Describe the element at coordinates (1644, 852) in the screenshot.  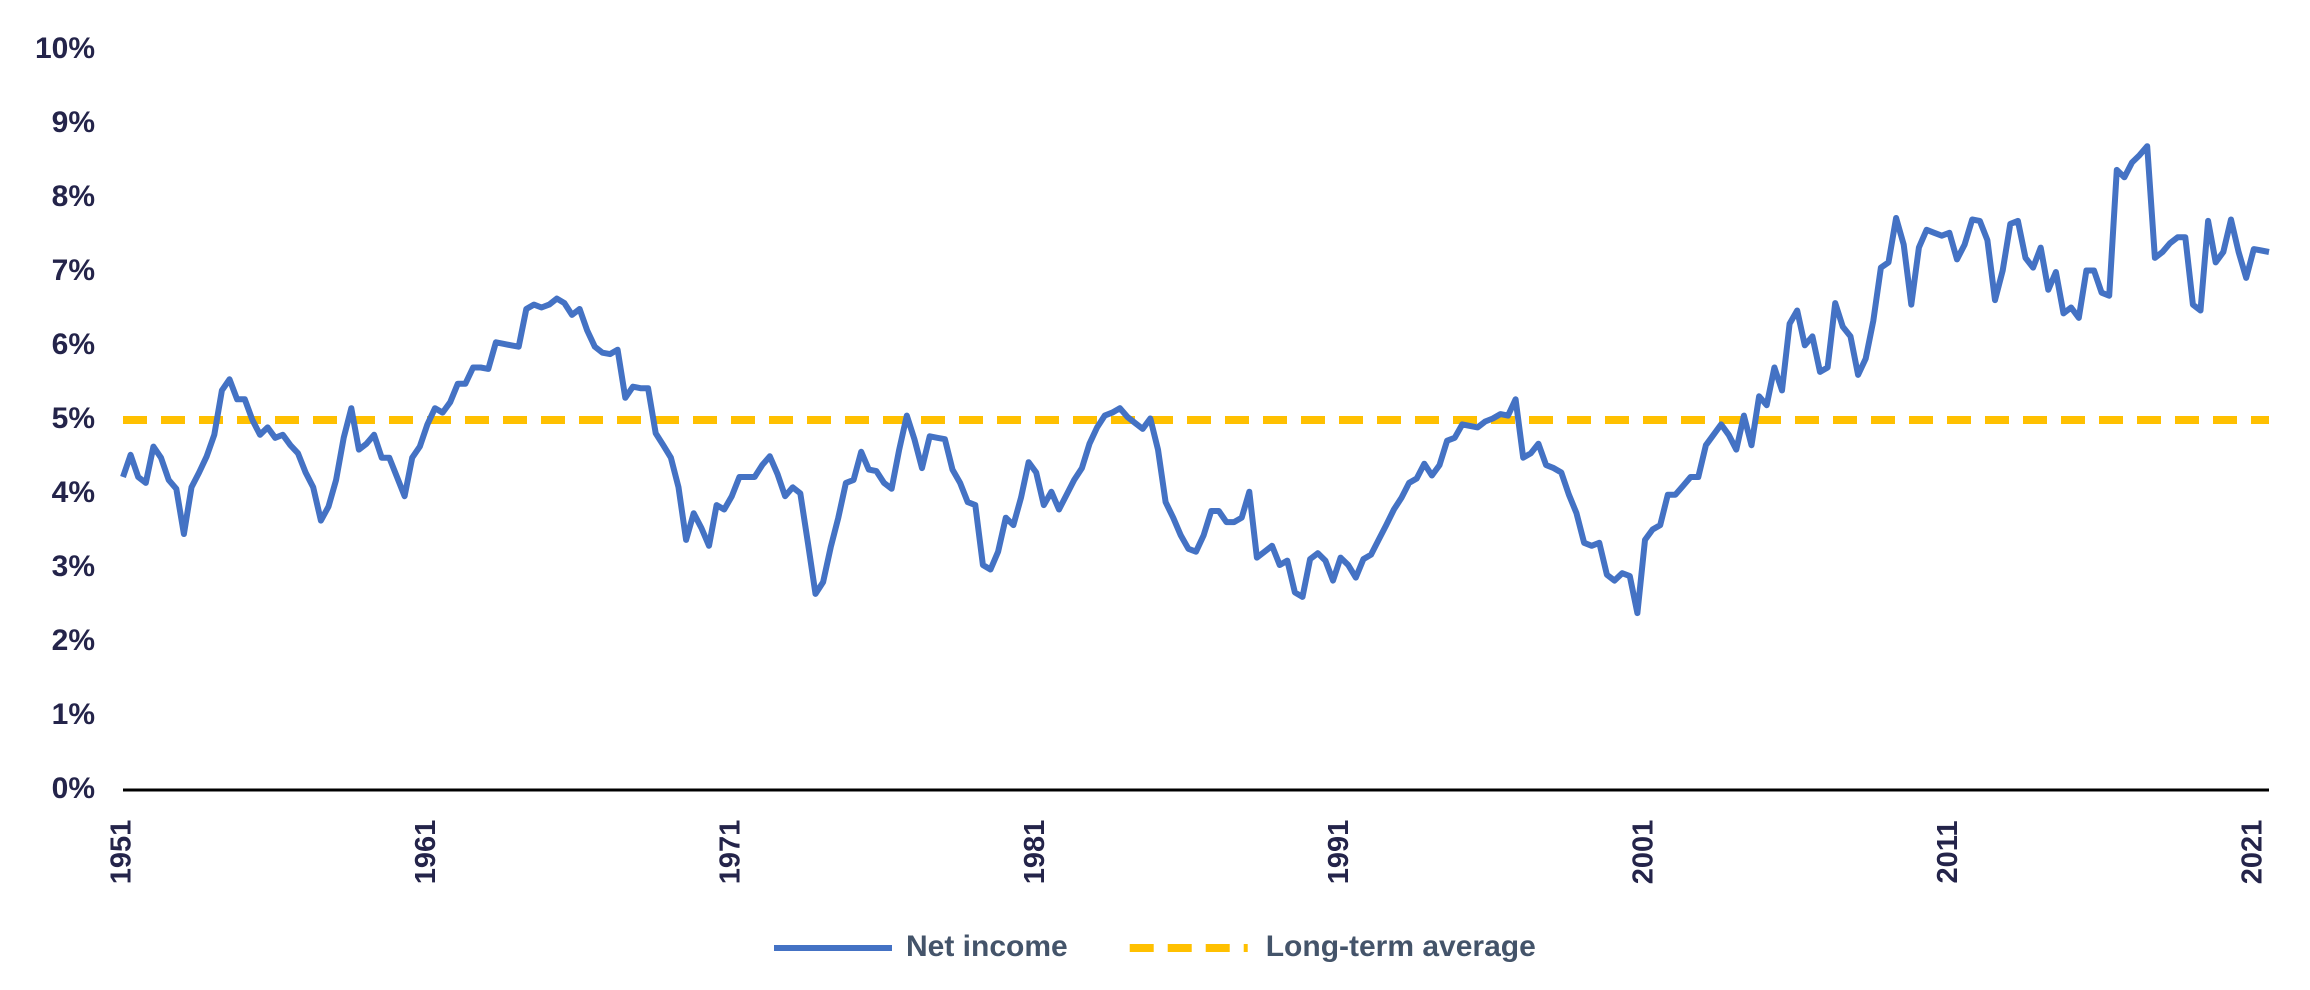
I see `x-tick-label: 2001` at that location.